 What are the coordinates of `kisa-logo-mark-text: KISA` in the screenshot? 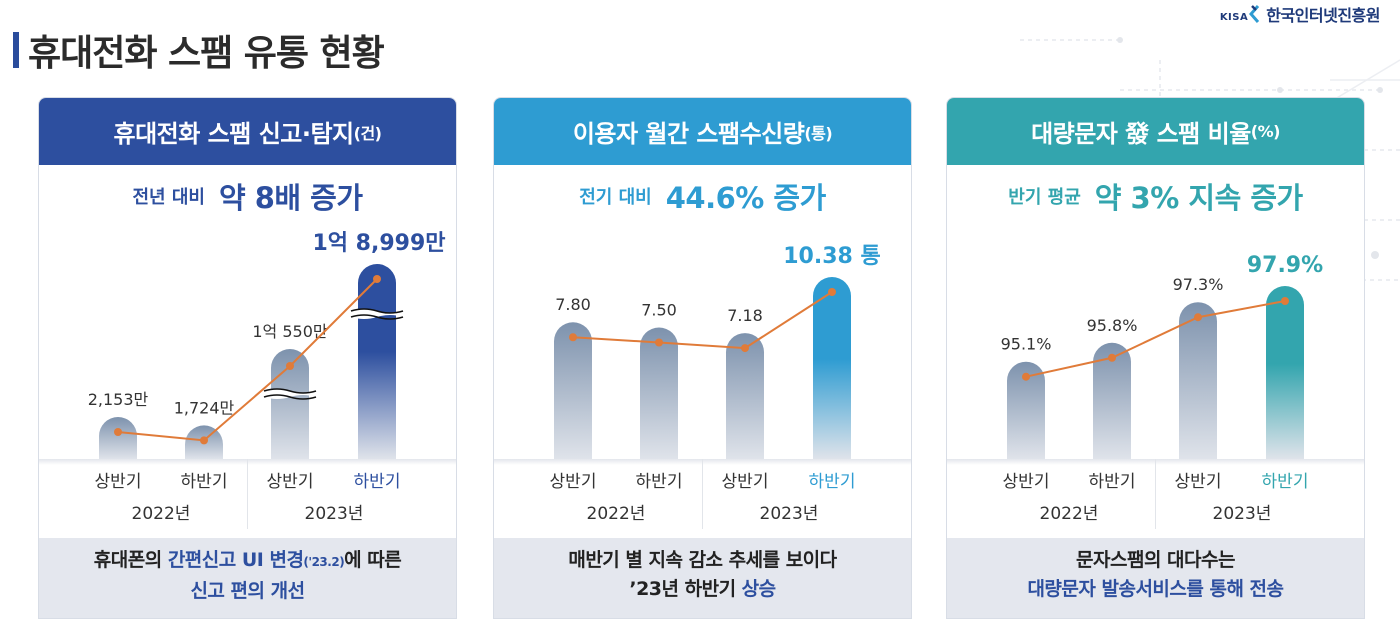 It's located at (1234, 17).